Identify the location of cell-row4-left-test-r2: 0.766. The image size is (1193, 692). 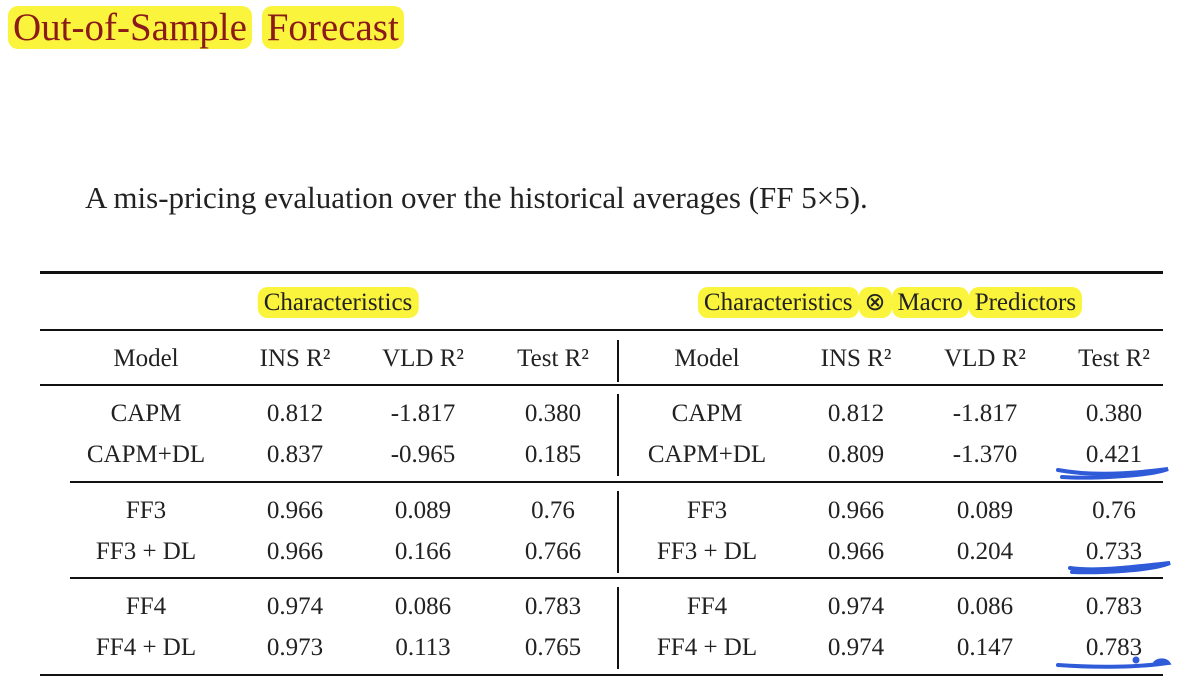
(553, 551).